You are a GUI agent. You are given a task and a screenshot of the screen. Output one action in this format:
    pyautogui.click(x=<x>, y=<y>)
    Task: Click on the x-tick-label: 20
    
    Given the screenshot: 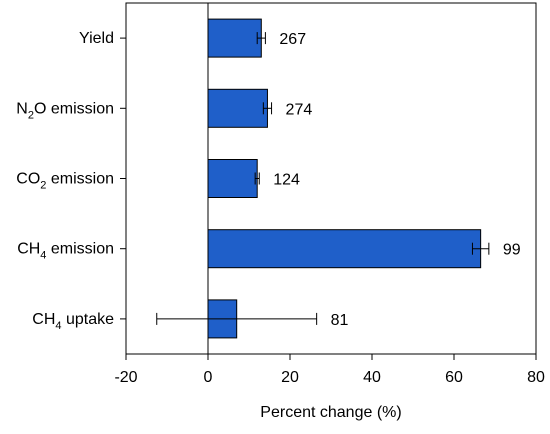 What is the action you would take?
    pyautogui.click(x=290, y=377)
    